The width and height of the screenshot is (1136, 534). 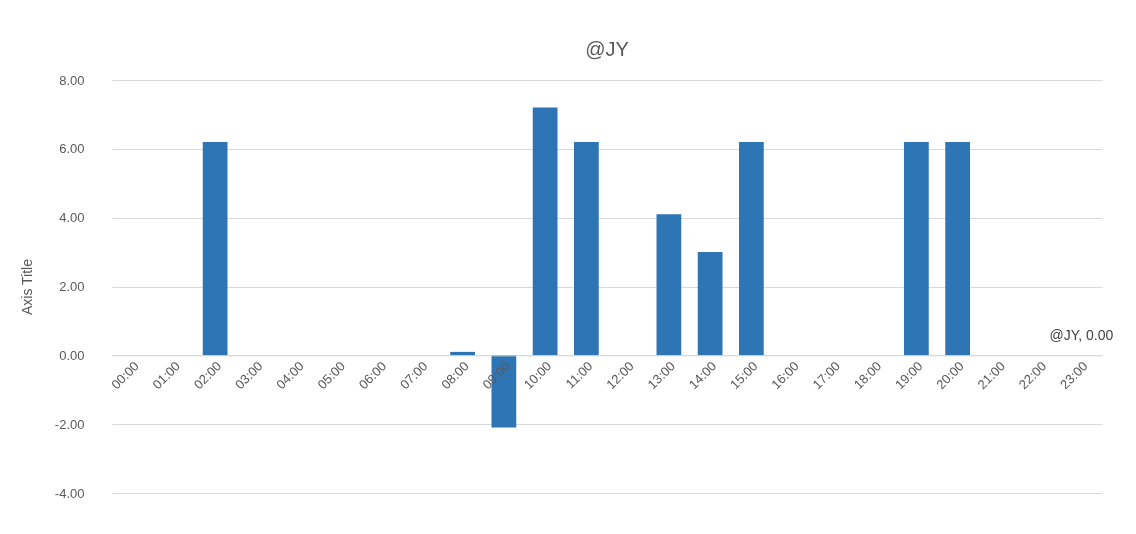 I want to click on y-tick-label: 2.00, so click(x=72, y=286).